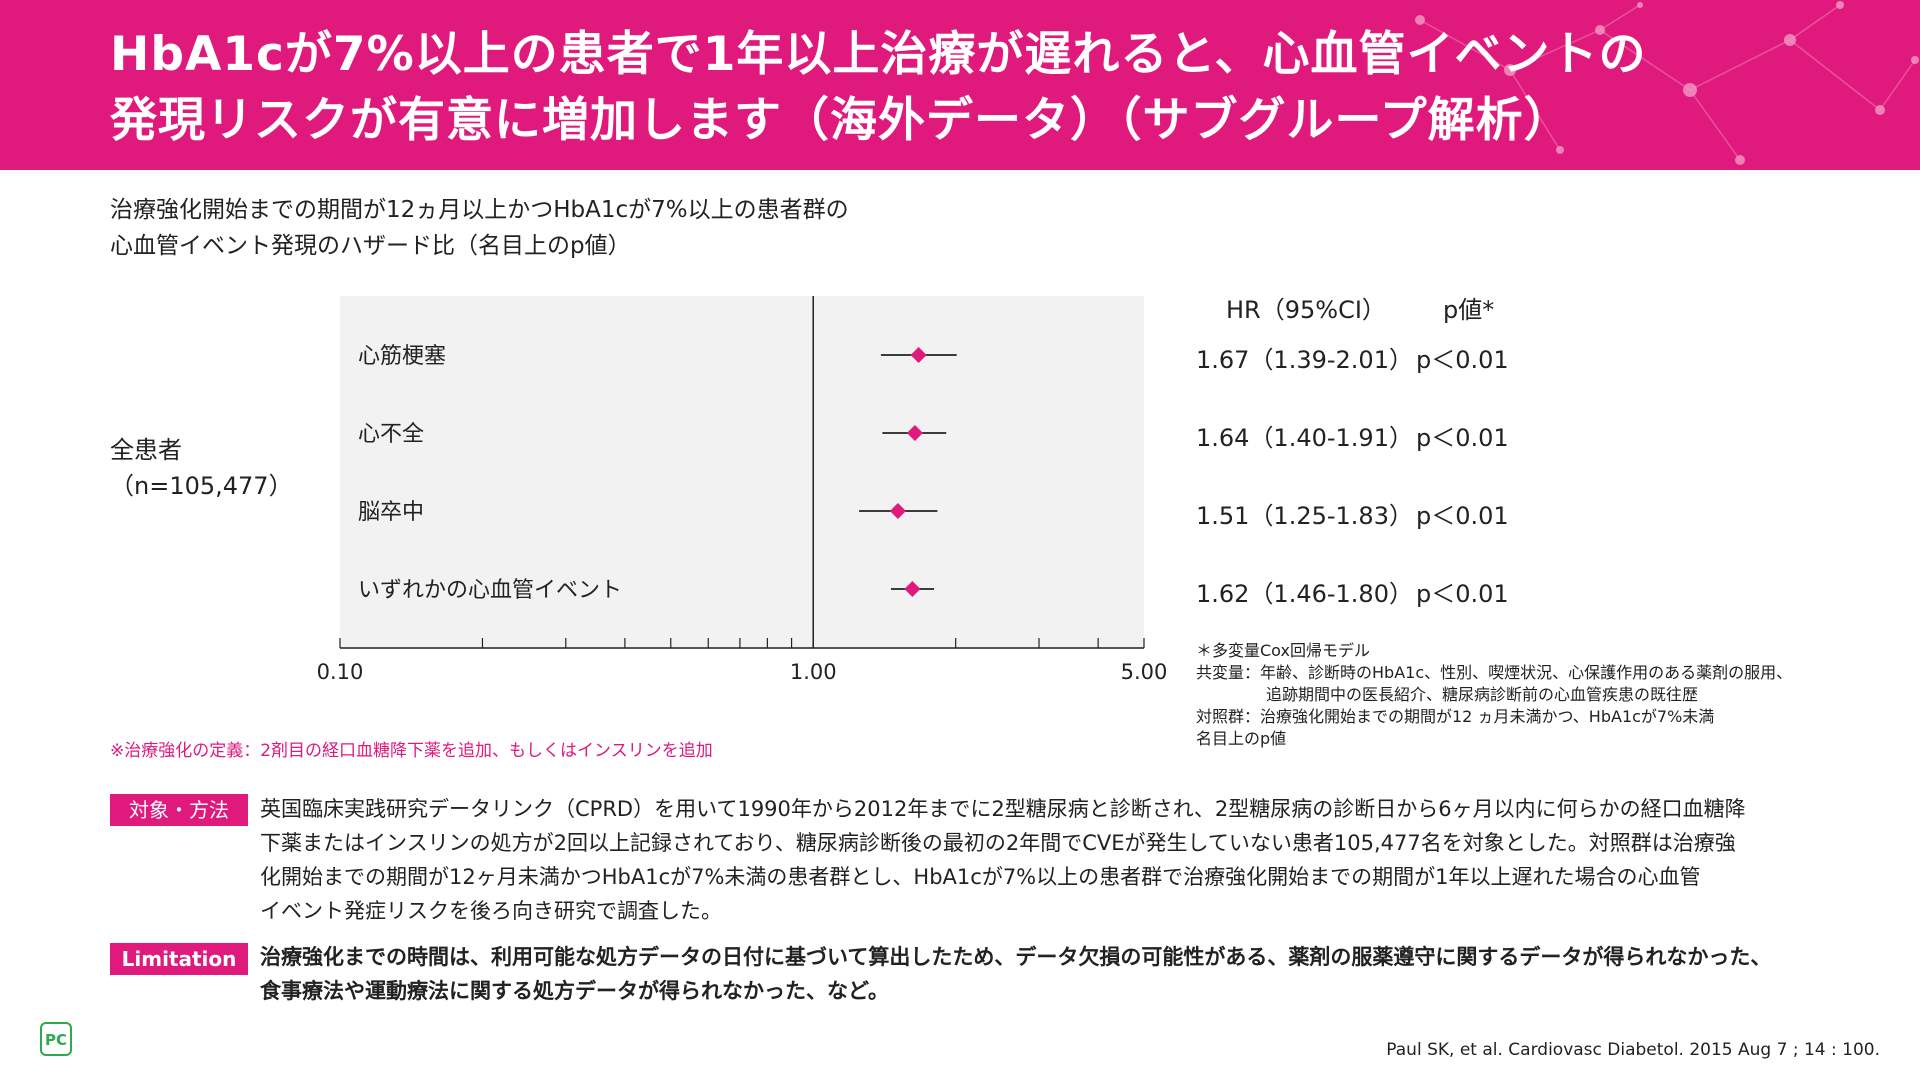  Describe the element at coordinates (1304, 360) in the screenshot. I see `hr-value: 1.67（1.39-2.01）` at that location.